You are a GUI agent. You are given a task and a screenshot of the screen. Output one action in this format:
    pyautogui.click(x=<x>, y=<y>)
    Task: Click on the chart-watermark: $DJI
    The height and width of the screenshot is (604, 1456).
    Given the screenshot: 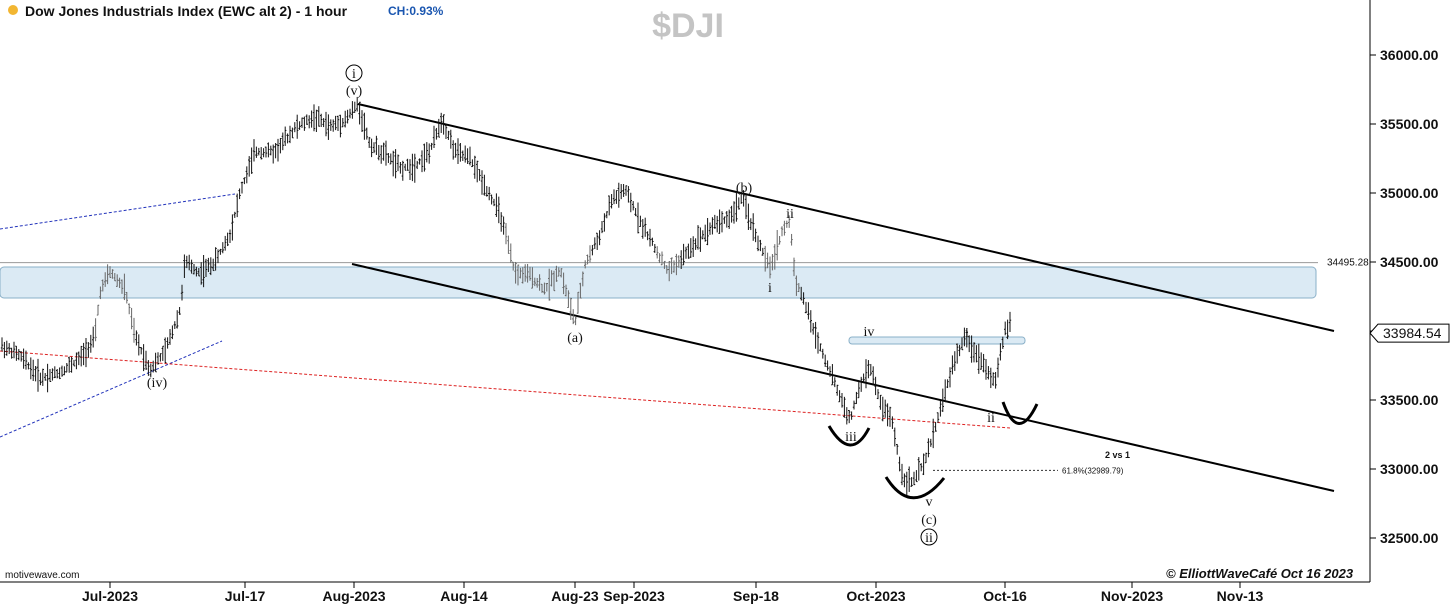 What is the action you would take?
    pyautogui.click(x=688, y=26)
    